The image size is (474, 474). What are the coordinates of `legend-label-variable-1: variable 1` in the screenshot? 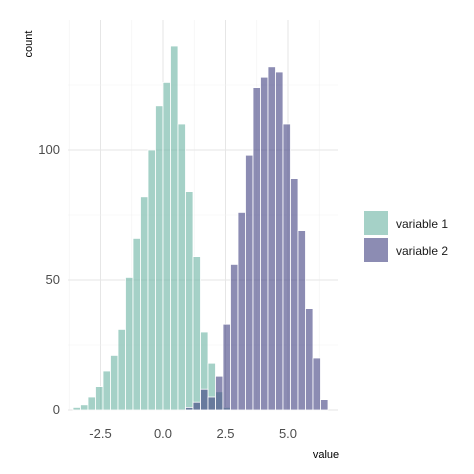 It's located at (422, 224).